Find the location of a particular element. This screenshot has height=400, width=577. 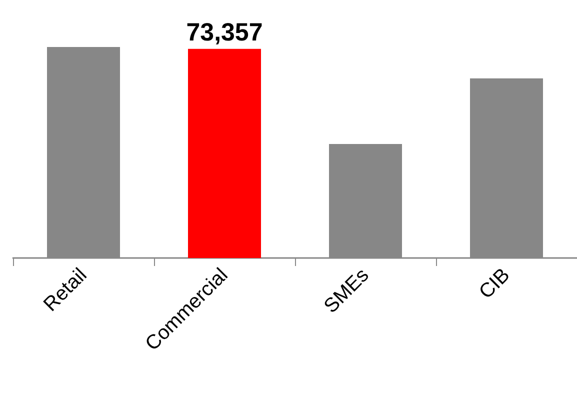

x-tick-label: CIB is located at coordinates (494, 284).